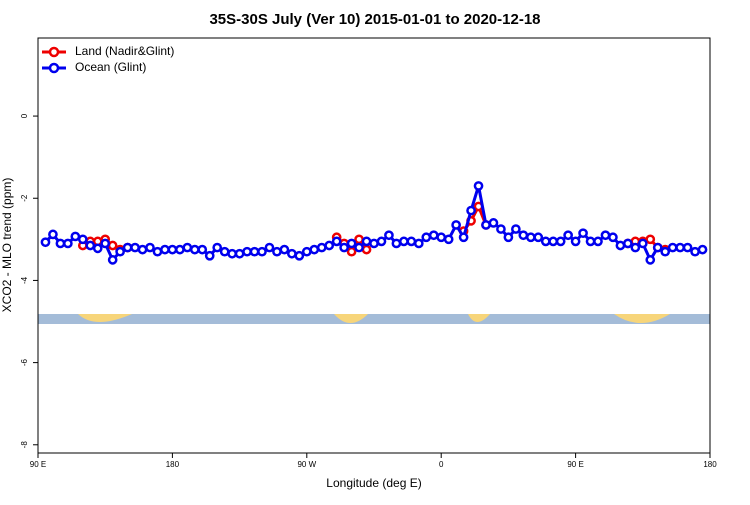 This screenshot has width=750, height=505. What do you see at coordinates (306, 464) in the screenshot?
I see `x-tick-label: 90 W` at bounding box center [306, 464].